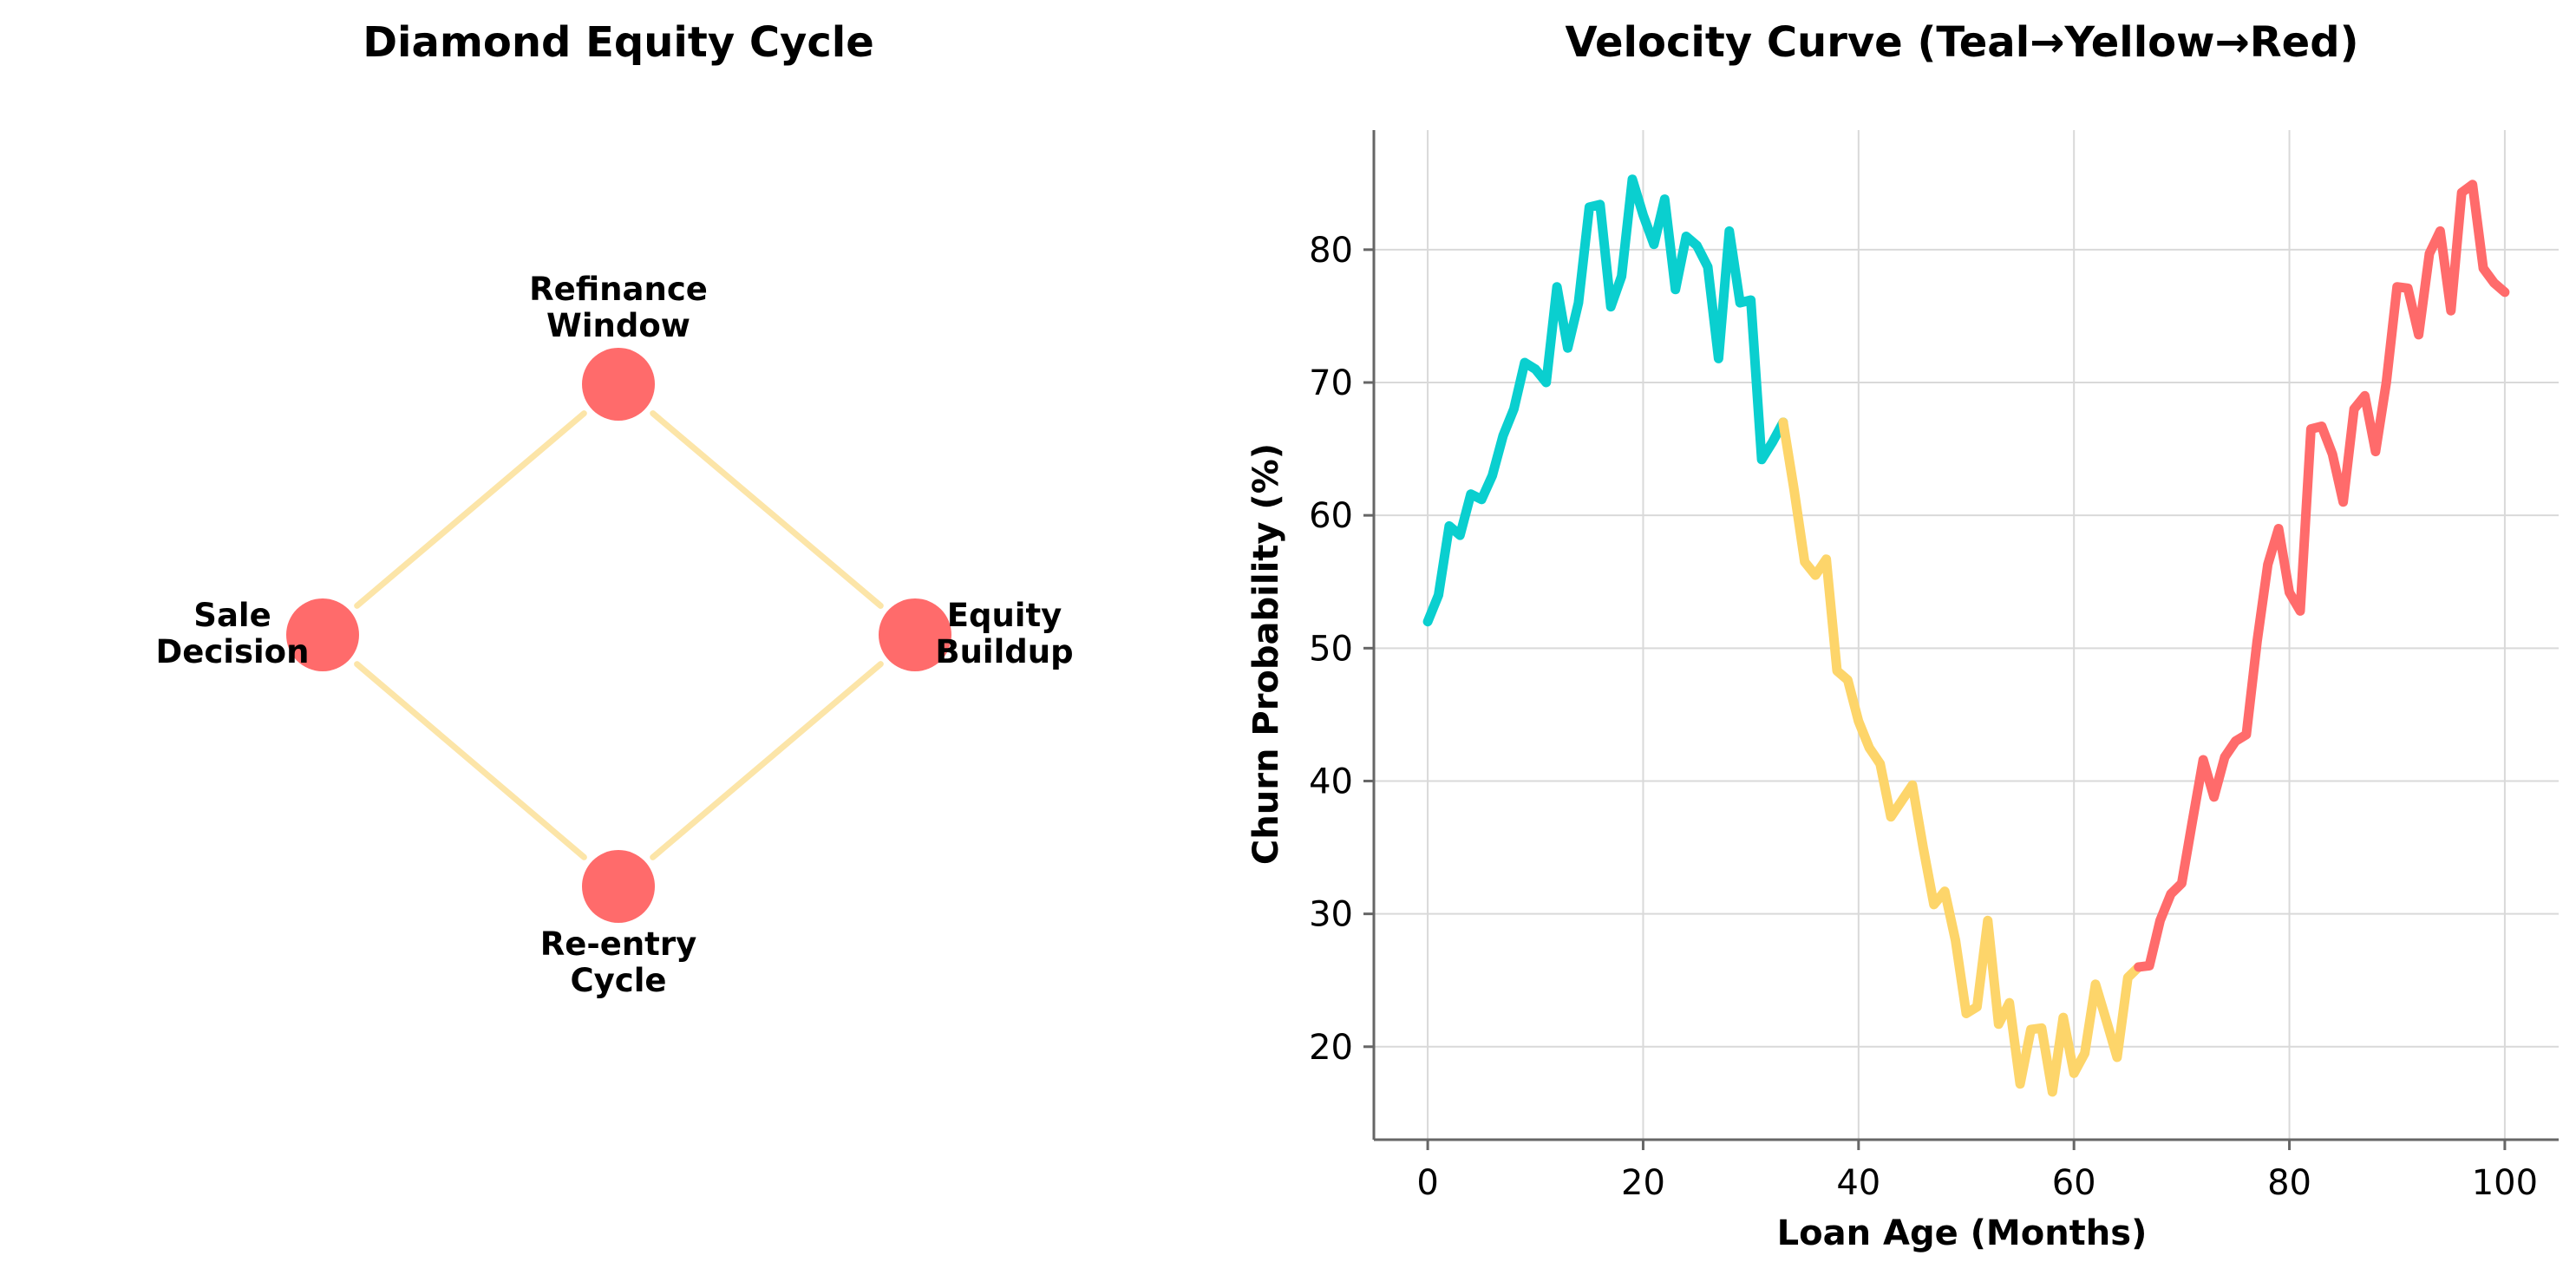 The image size is (2576, 1275). What do you see at coordinates (1427, 1183) in the screenshot?
I see `x-tick-label: 0` at bounding box center [1427, 1183].